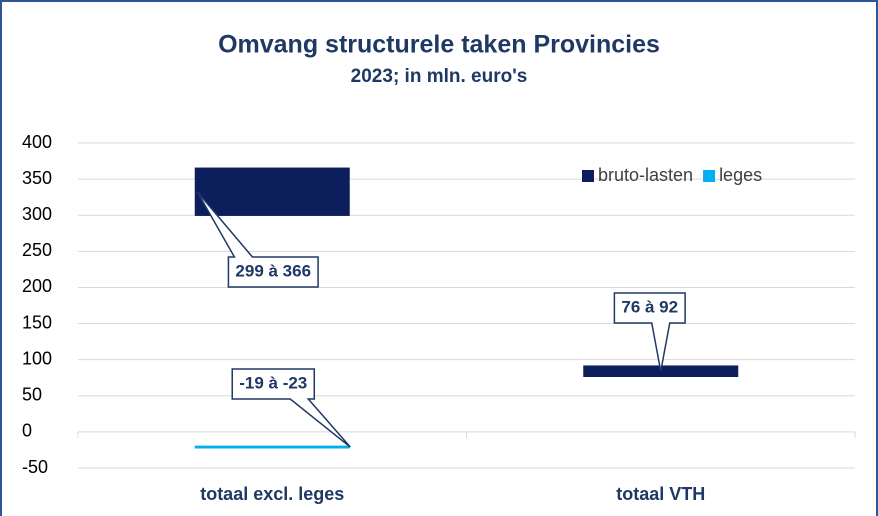  What do you see at coordinates (273, 382) in the screenshot?
I see `data-label: -19 à -23` at bounding box center [273, 382].